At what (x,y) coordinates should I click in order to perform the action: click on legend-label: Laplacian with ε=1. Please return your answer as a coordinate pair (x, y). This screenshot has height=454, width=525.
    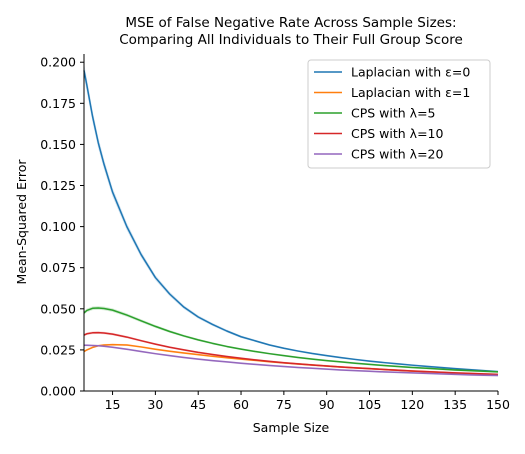
    Looking at the image, I should click on (410, 92).